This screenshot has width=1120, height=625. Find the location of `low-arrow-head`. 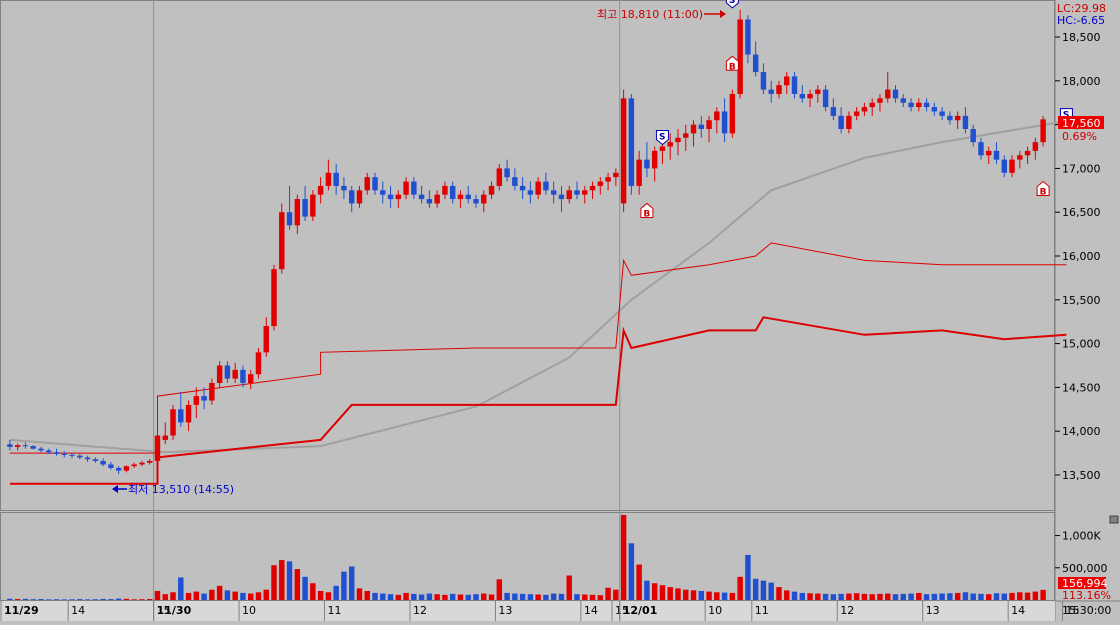

low-arrow-head is located at coordinates (115, 489).